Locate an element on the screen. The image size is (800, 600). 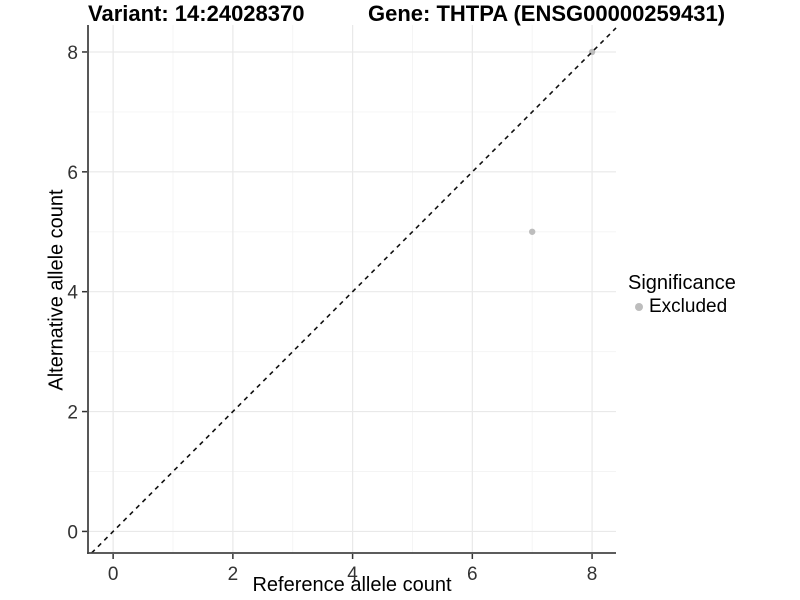
variant-title: Variant: 14:24028370 is located at coordinates (196, 13).